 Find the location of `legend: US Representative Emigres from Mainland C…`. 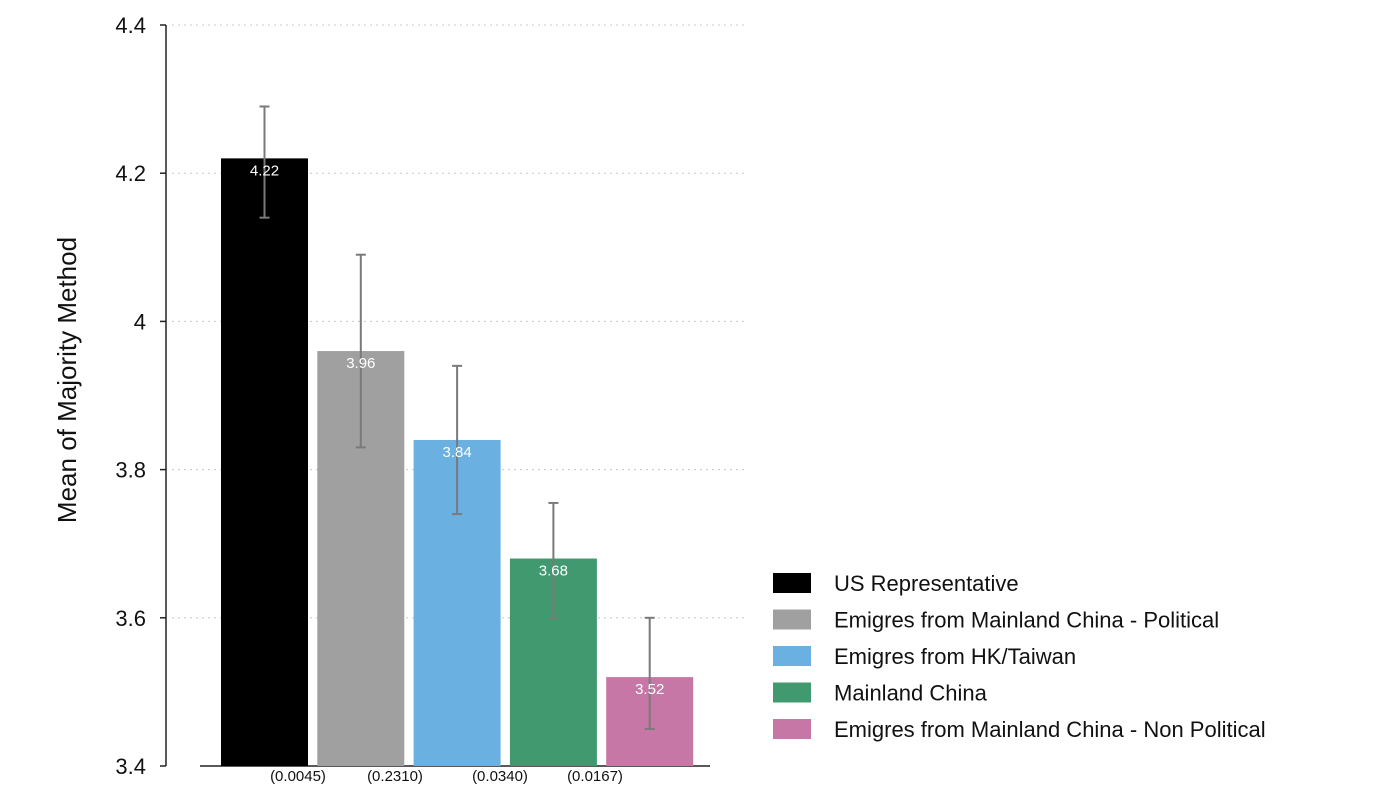

legend: US Representative Emigres from Mainland C… is located at coordinates (1019, 656).